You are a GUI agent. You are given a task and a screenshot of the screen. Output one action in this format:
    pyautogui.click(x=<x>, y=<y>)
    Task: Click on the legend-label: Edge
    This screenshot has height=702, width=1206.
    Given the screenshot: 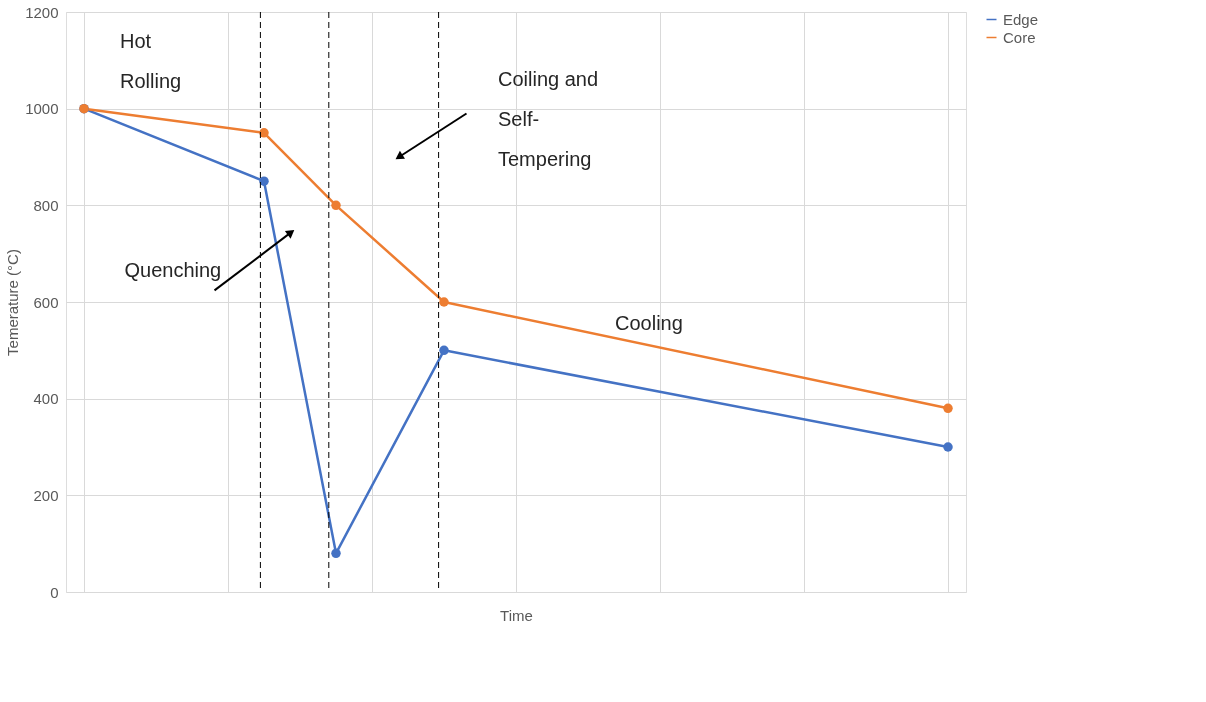 What is the action you would take?
    pyautogui.click(x=1021, y=19)
    